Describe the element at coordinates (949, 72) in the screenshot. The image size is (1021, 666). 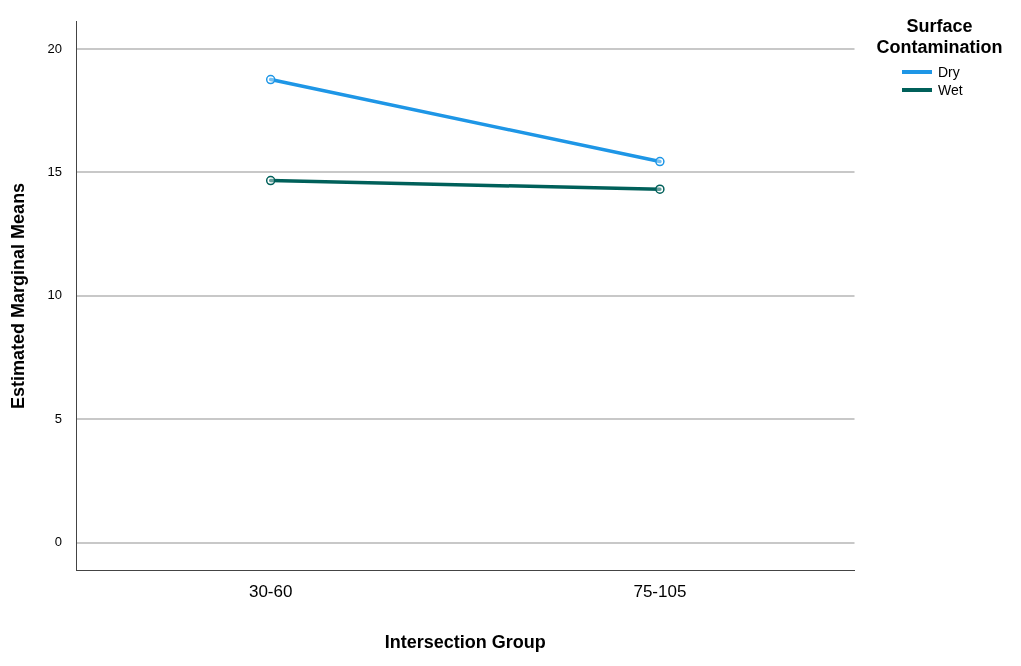
I see `legend-label: Dry` at that location.